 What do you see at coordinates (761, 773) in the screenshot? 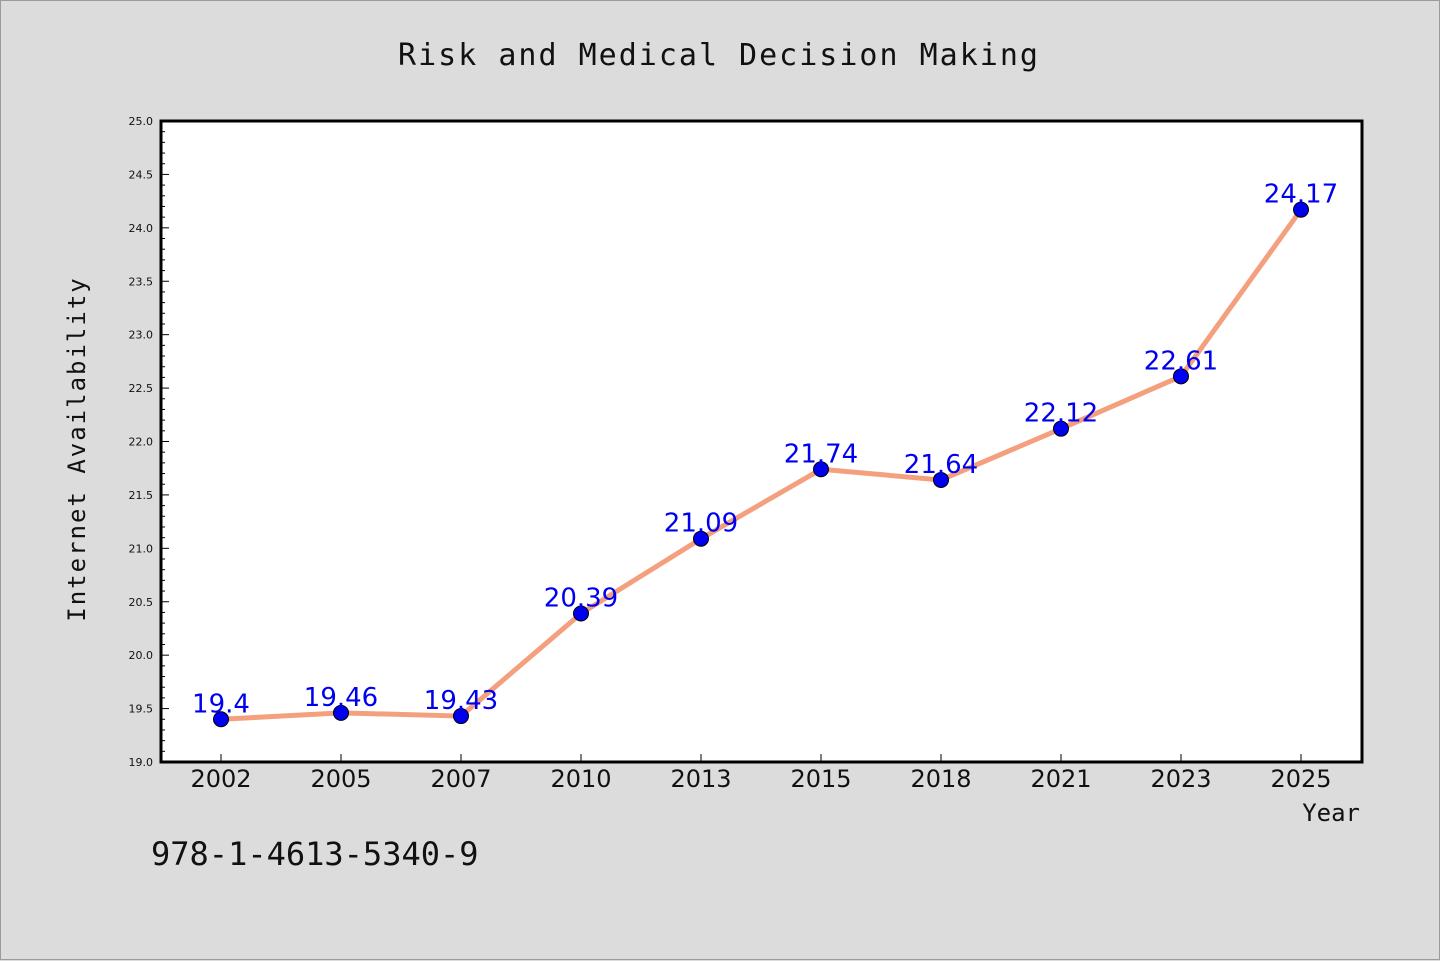
I see `x-axis: 2002 2005 2007 2010 2013 2015 2018 2021 2023 2025` at bounding box center [761, 773].